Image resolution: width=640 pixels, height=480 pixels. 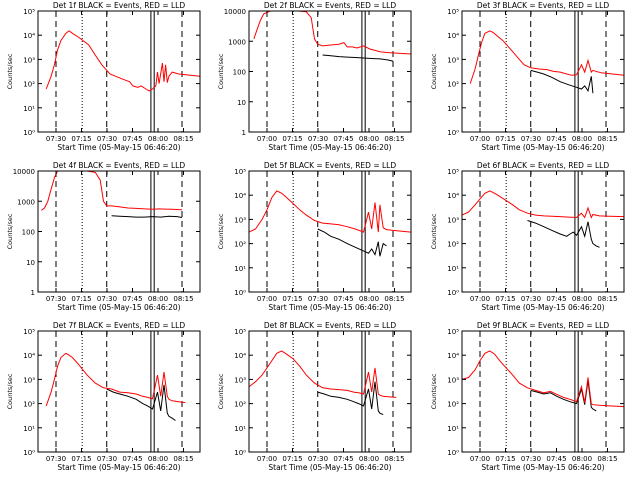 What do you see at coordinates (330, 5) in the screenshot?
I see `chart-title: Det 2f BLACK = Events, RED = LLD` at bounding box center [330, 5].